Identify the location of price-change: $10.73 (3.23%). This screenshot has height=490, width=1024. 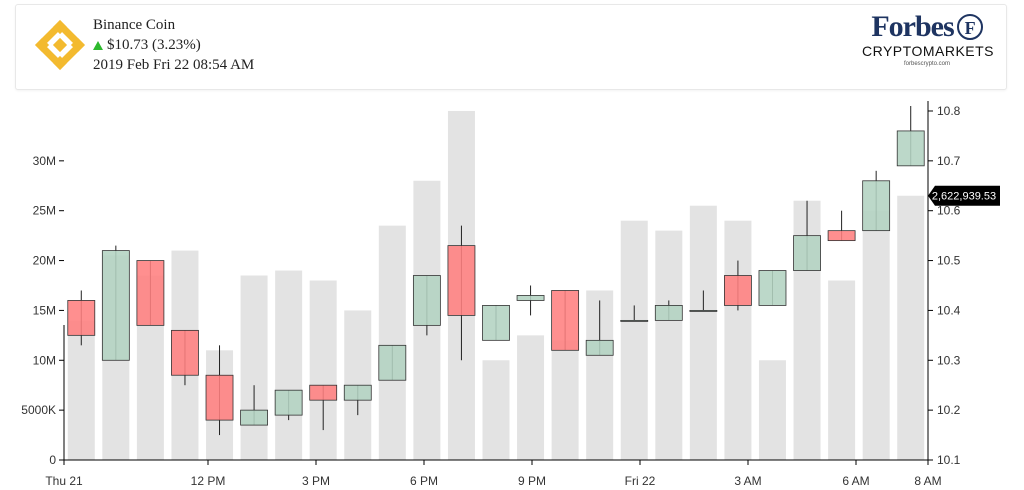
(154, 45).